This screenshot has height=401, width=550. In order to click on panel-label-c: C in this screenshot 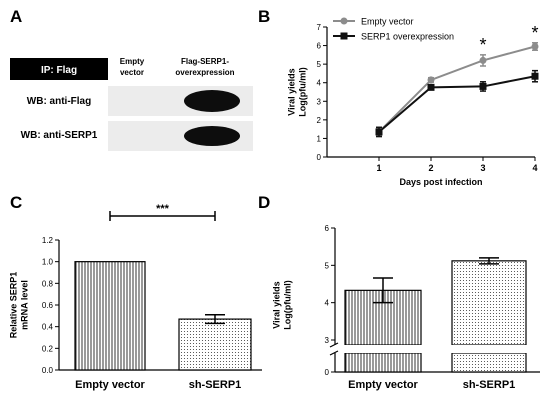, I will do `click(16, 202)`.